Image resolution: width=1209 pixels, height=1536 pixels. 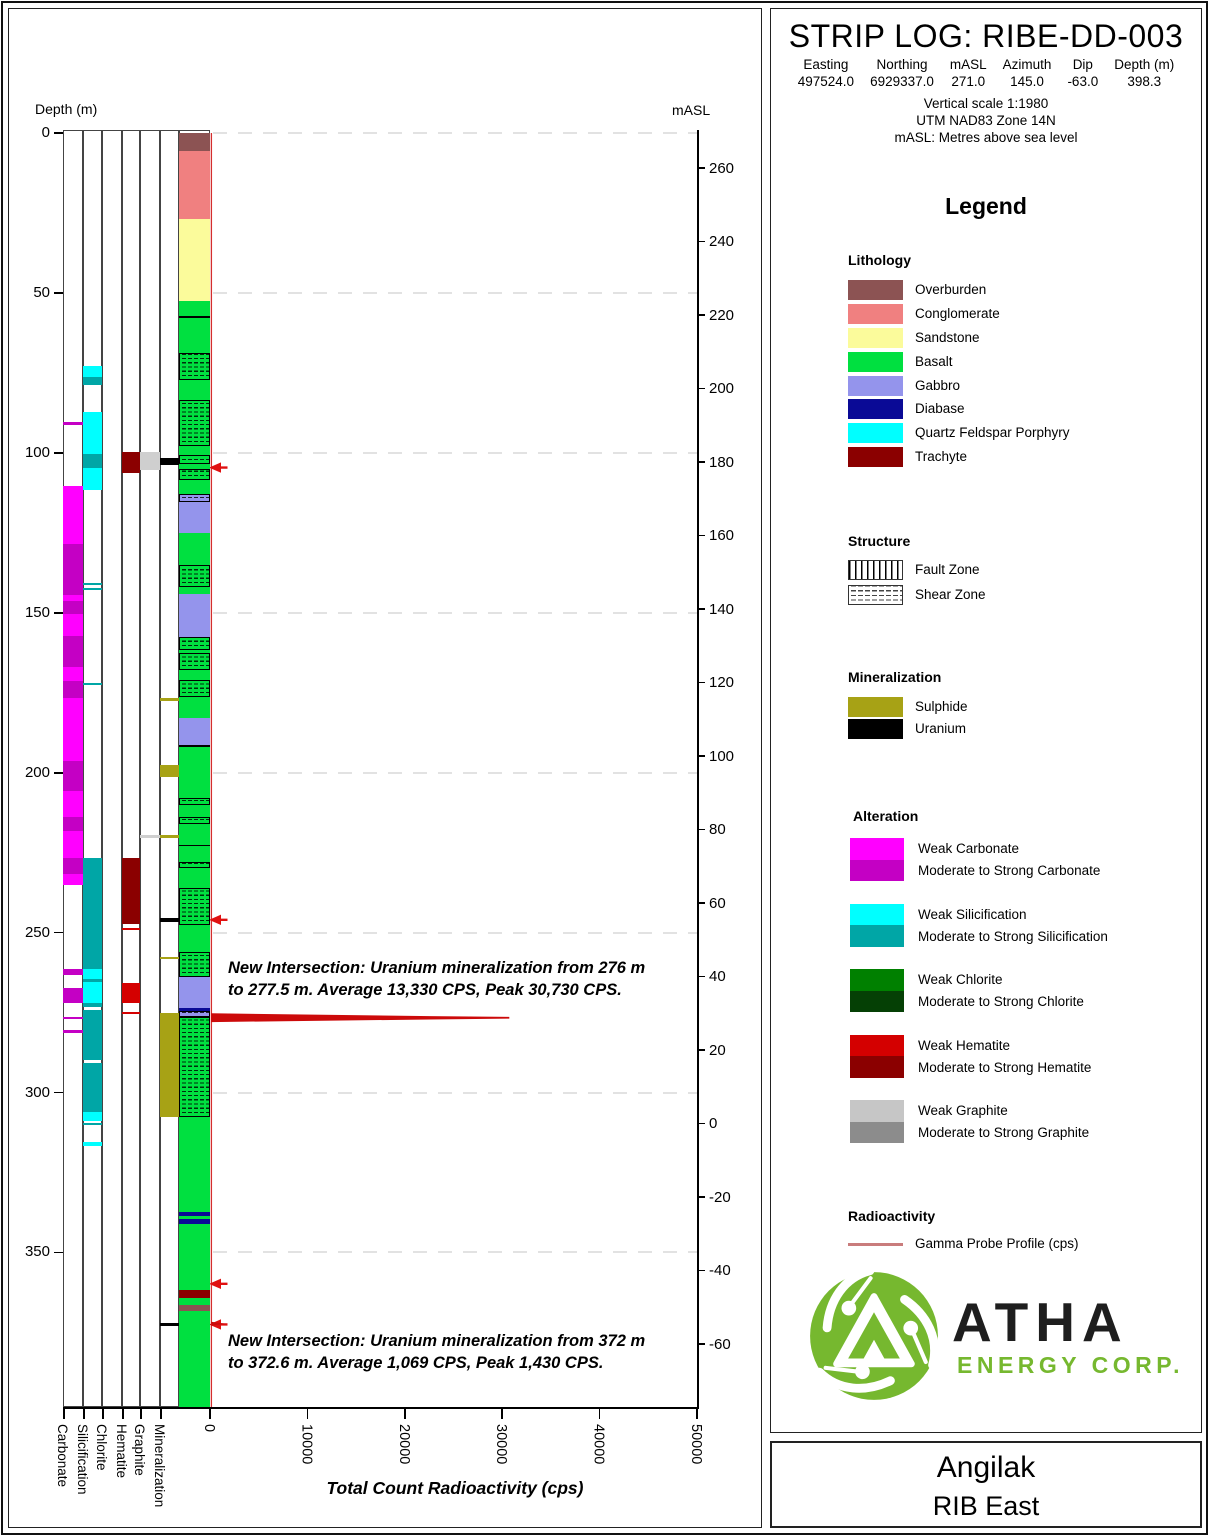 What do you see at coordinates (455, 1488) in the screenshot?
I see `gamma-axis-title: Total Count Radioactivity (cps)` at bounding box center [455, 1488].